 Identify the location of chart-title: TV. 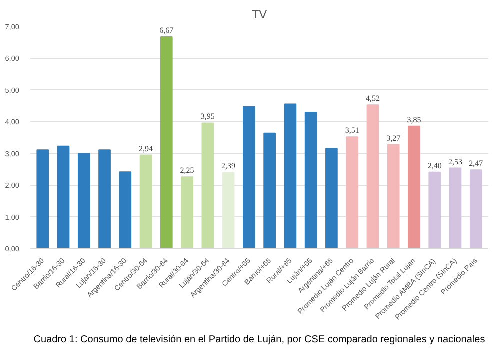
(260, 15).